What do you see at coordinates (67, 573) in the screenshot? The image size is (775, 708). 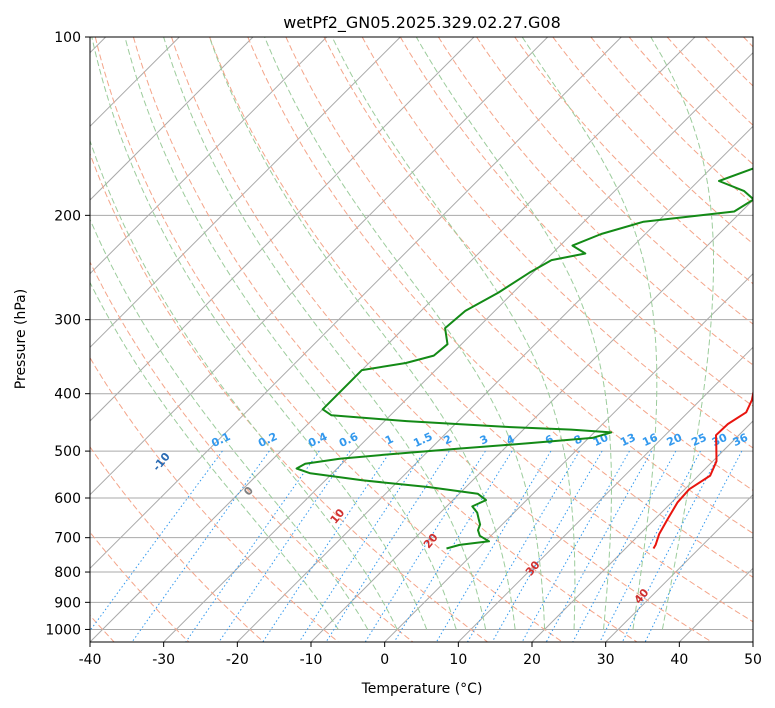 I see `y-tick-label: 800` at bounding box center [67, 573].